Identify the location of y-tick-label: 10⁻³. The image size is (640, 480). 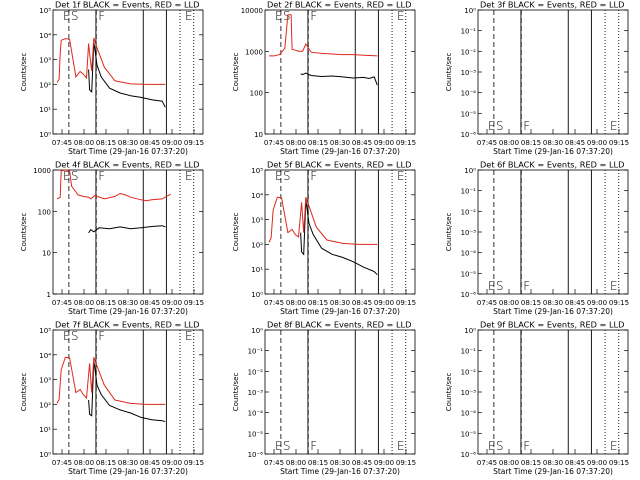
(469, 393).